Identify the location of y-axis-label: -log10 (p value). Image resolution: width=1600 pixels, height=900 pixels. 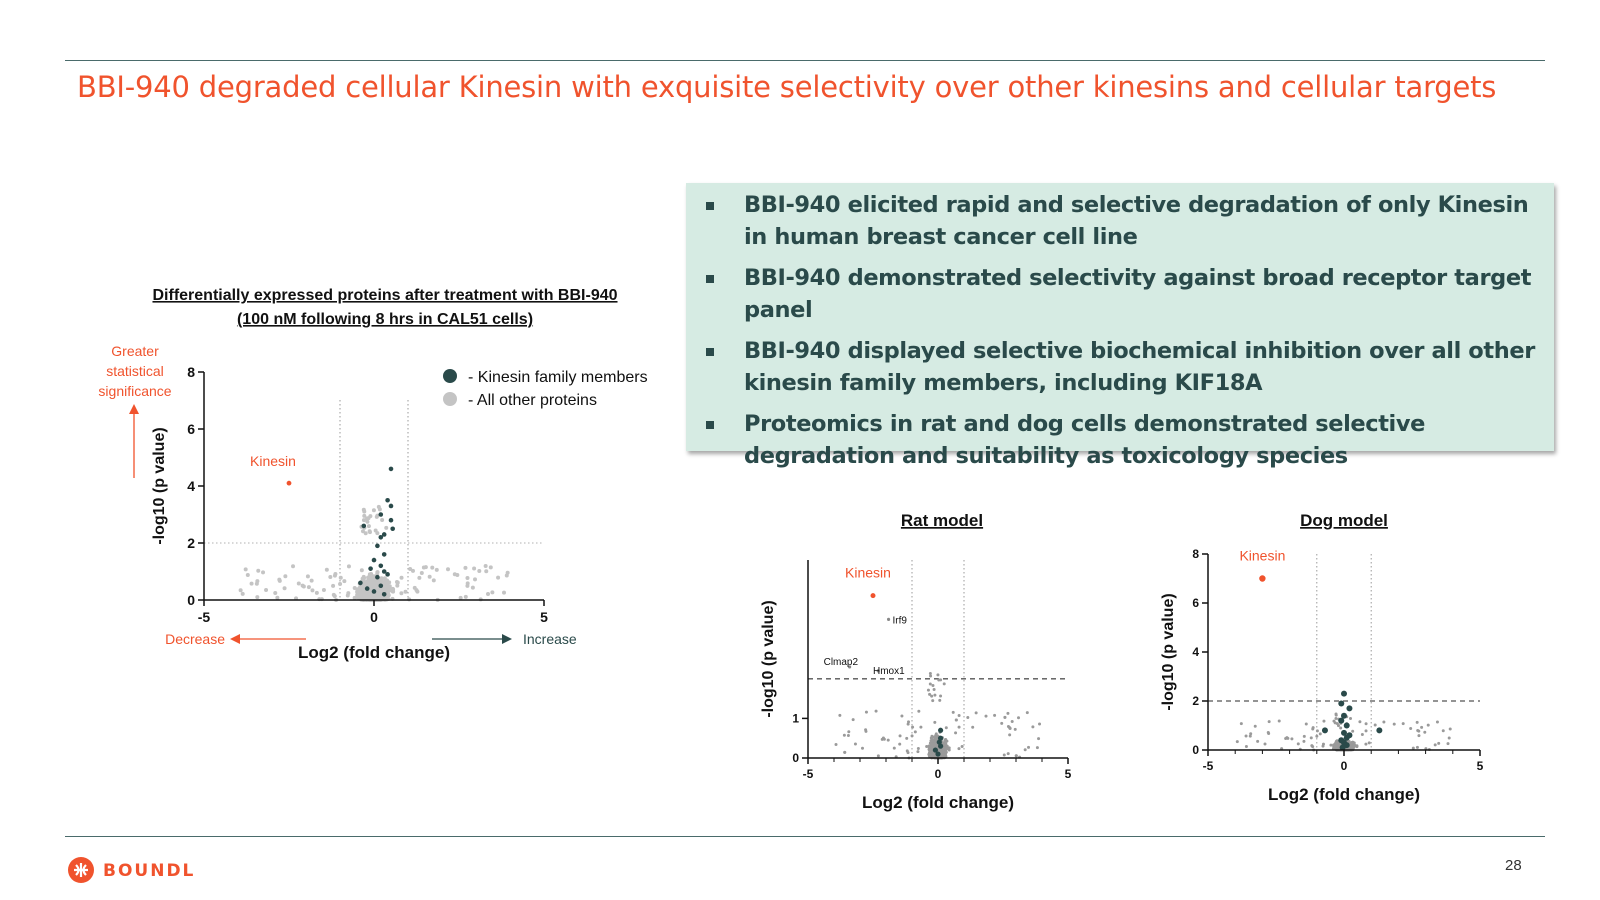
(1168, 651).